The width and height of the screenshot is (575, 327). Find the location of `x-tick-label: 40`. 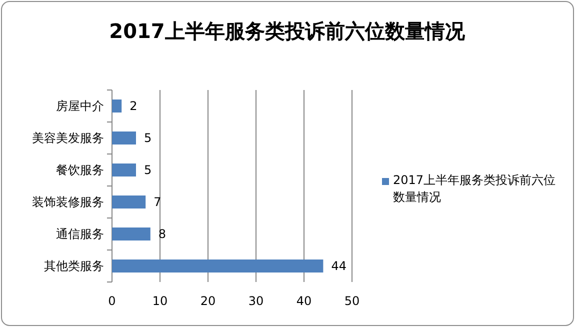

x-tick-label: 40 is located at coordinates (304, 301).